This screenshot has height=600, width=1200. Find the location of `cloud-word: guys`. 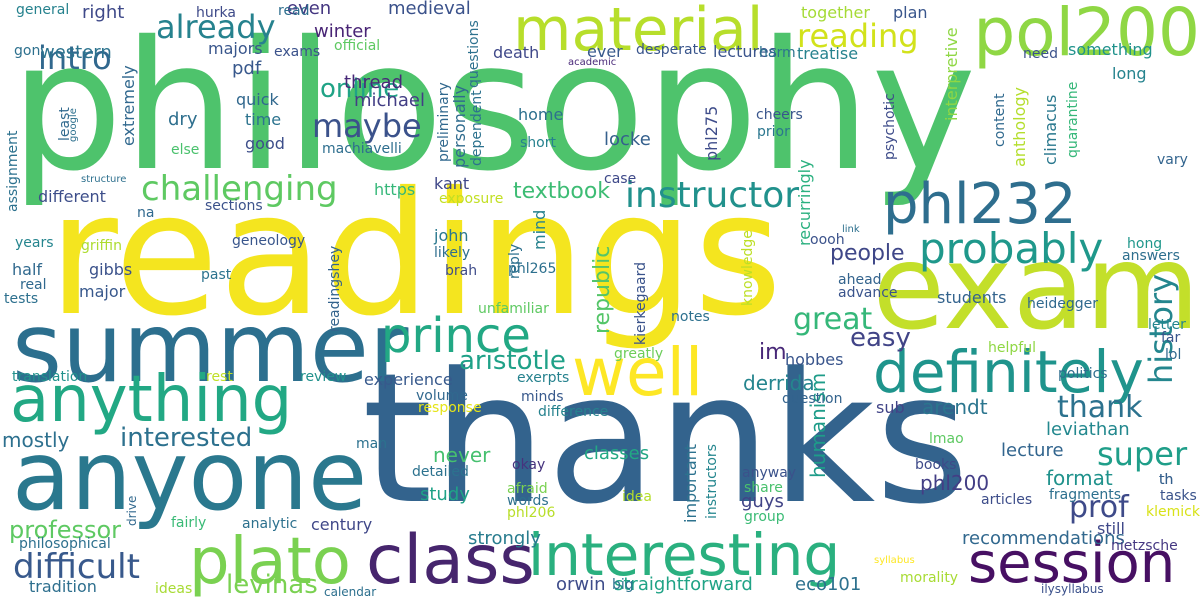

cloud-word: guys is located at coordinates (762, 501).